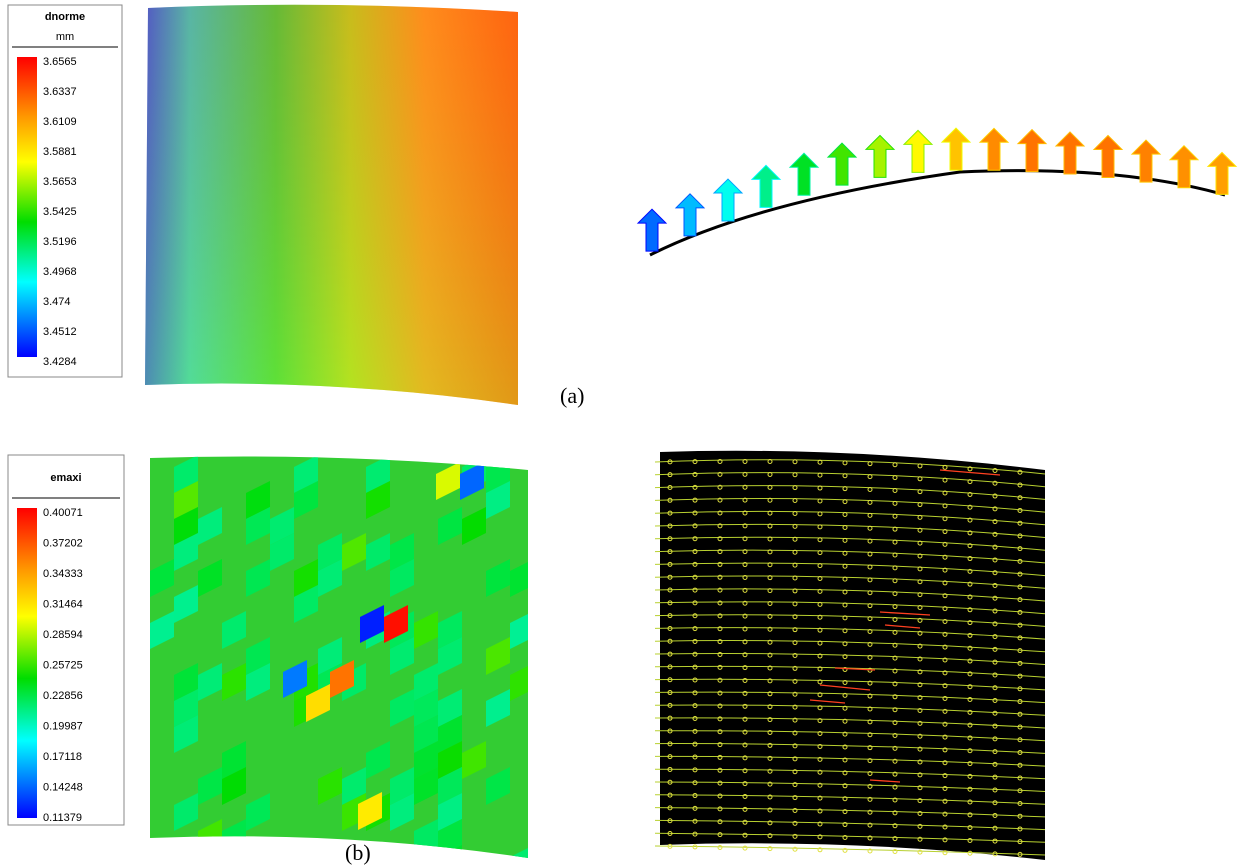 This screenshot has height=868, width=1245. I want to click on highlight-vector, so click(827, 701).